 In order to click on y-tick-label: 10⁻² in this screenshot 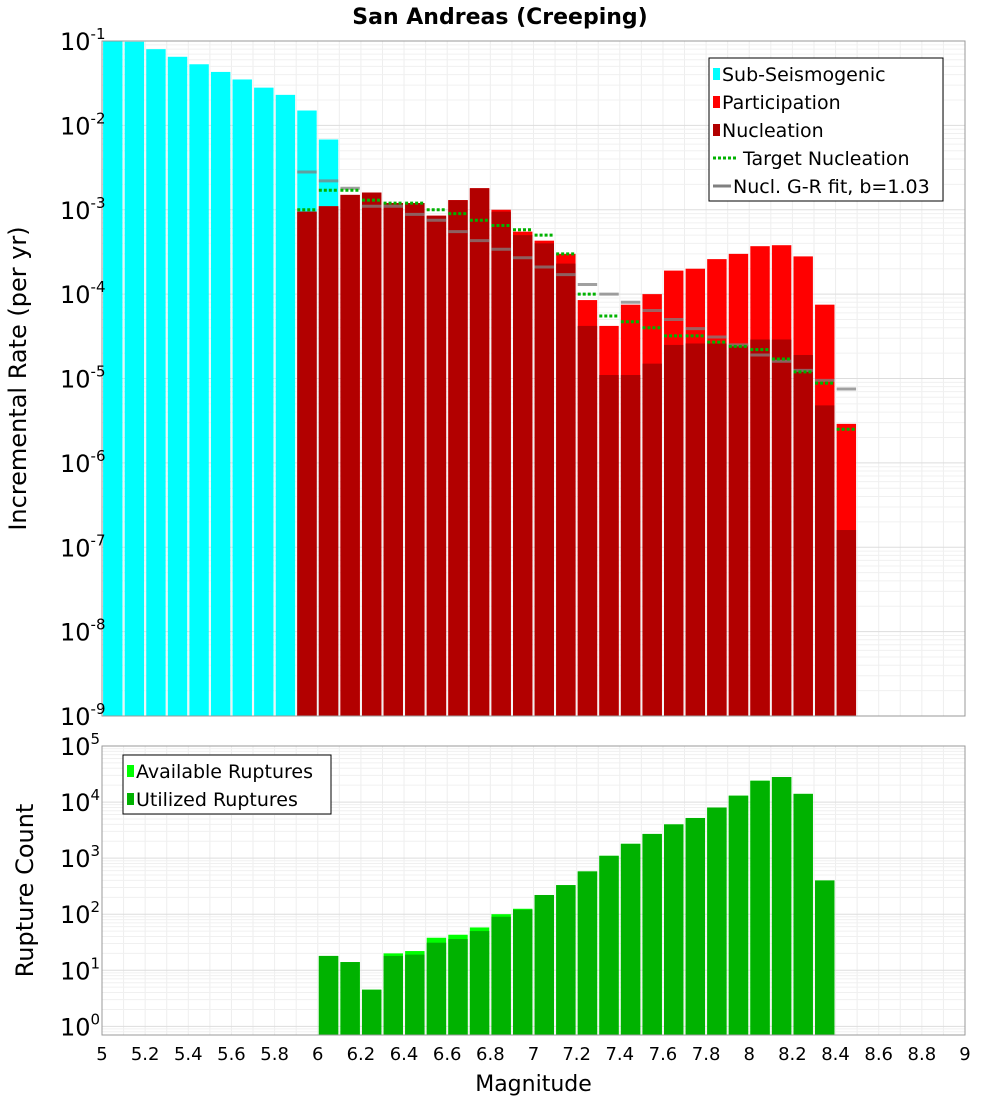, I will do `click(83, 124)`.